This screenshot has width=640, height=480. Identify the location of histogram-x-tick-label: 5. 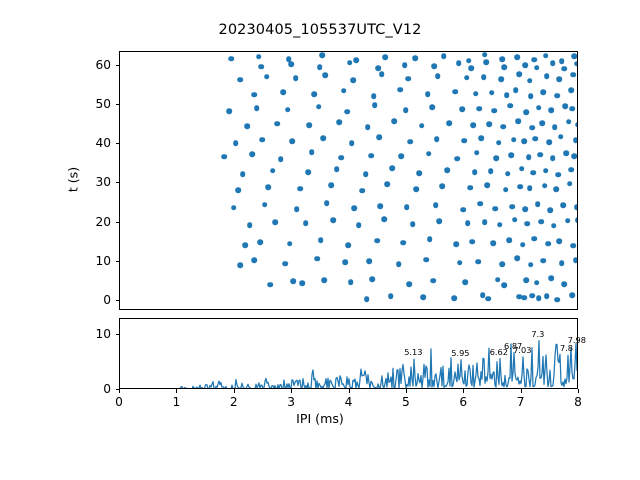
(405, 402).